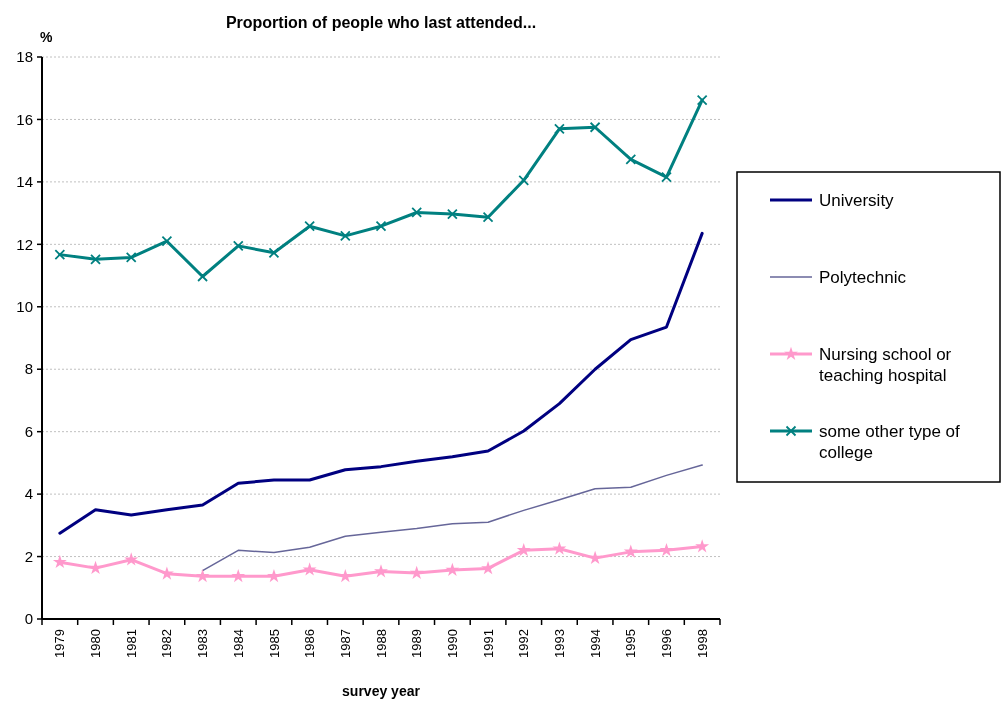 The width and height of the screenshot is (1003, 704). What do you see at coordinates (702, 643) in the screenshot?
I see `x-tick-label: 1998` at bounding box center [702, 643].